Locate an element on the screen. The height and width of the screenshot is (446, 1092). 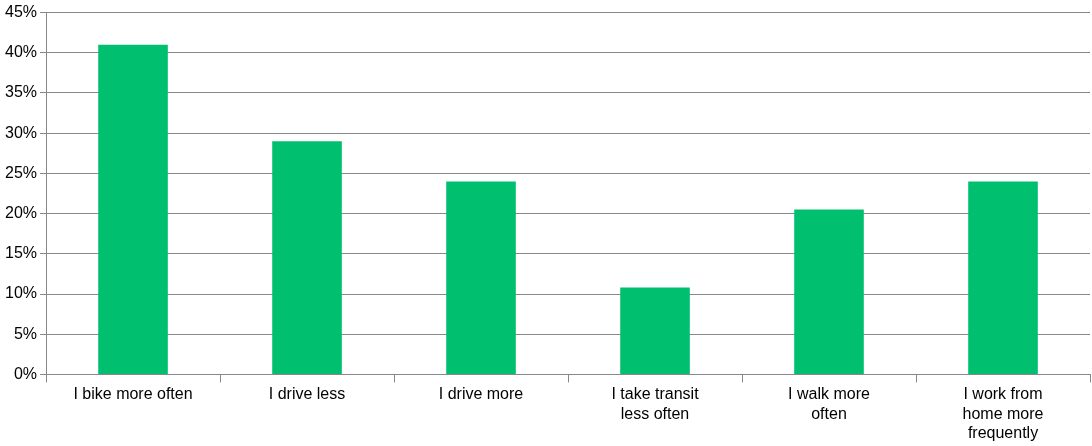
y-tick-label: 30% is located at coordinates (21, 132).